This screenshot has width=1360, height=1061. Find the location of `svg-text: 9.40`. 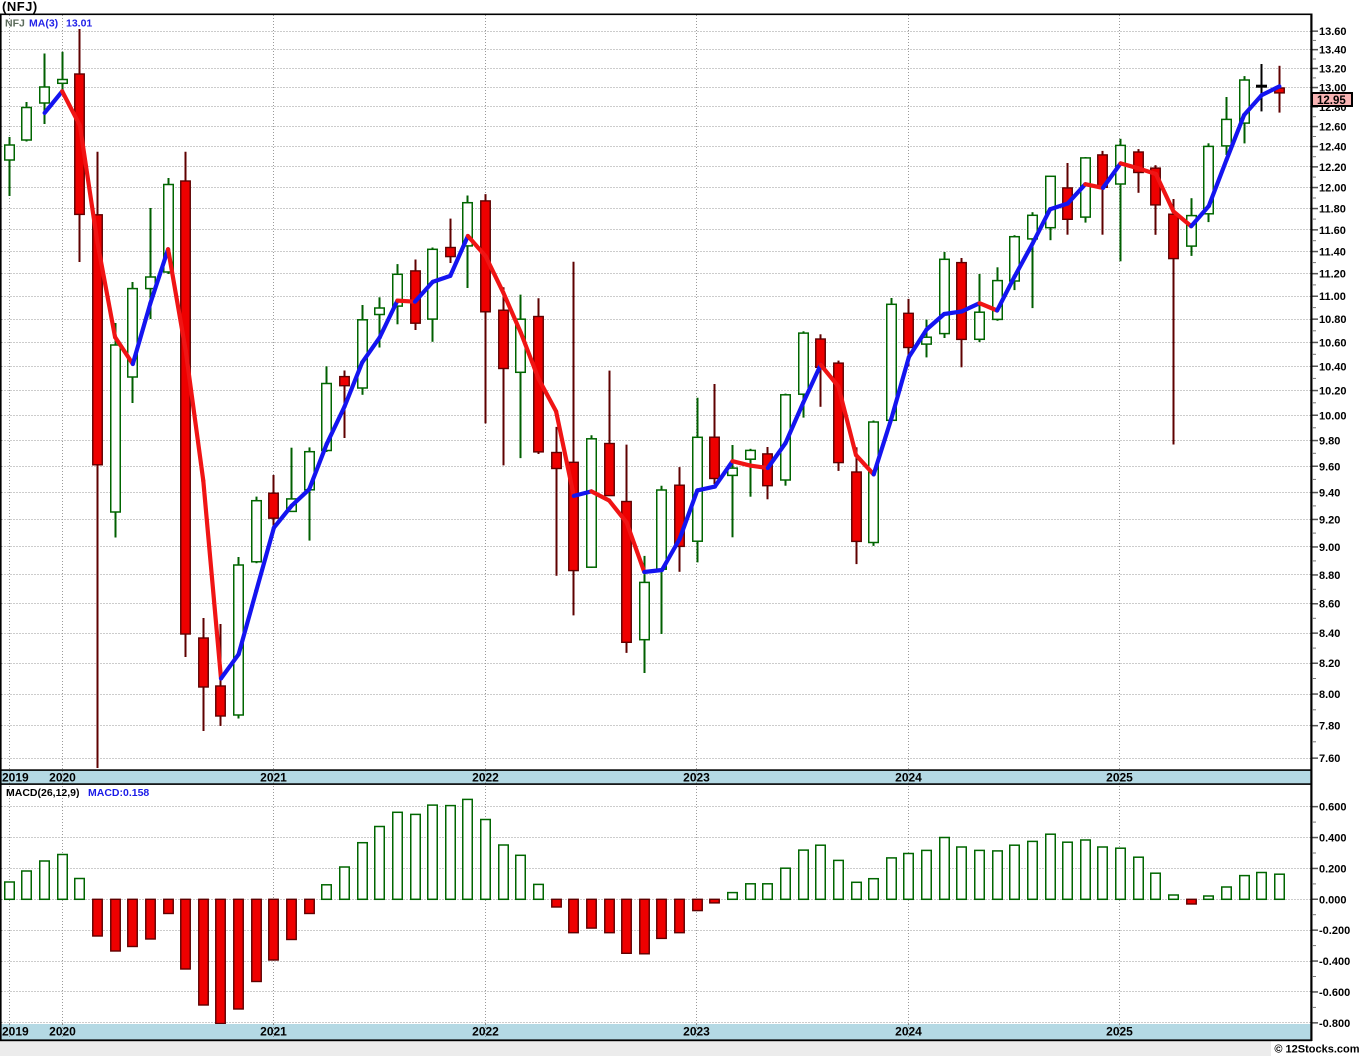

svg-text: 9.40 is located at coordinates (1329, 494).